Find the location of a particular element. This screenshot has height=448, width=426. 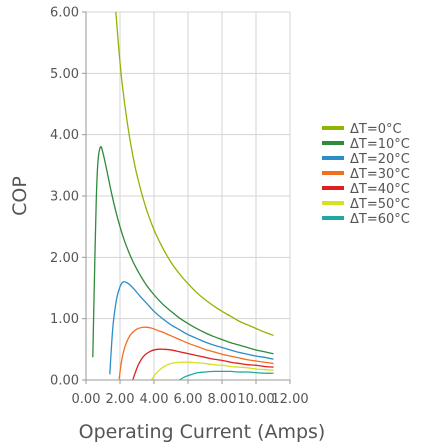

legend-label: ΔT=10°C is located at coordinates (380, 144).